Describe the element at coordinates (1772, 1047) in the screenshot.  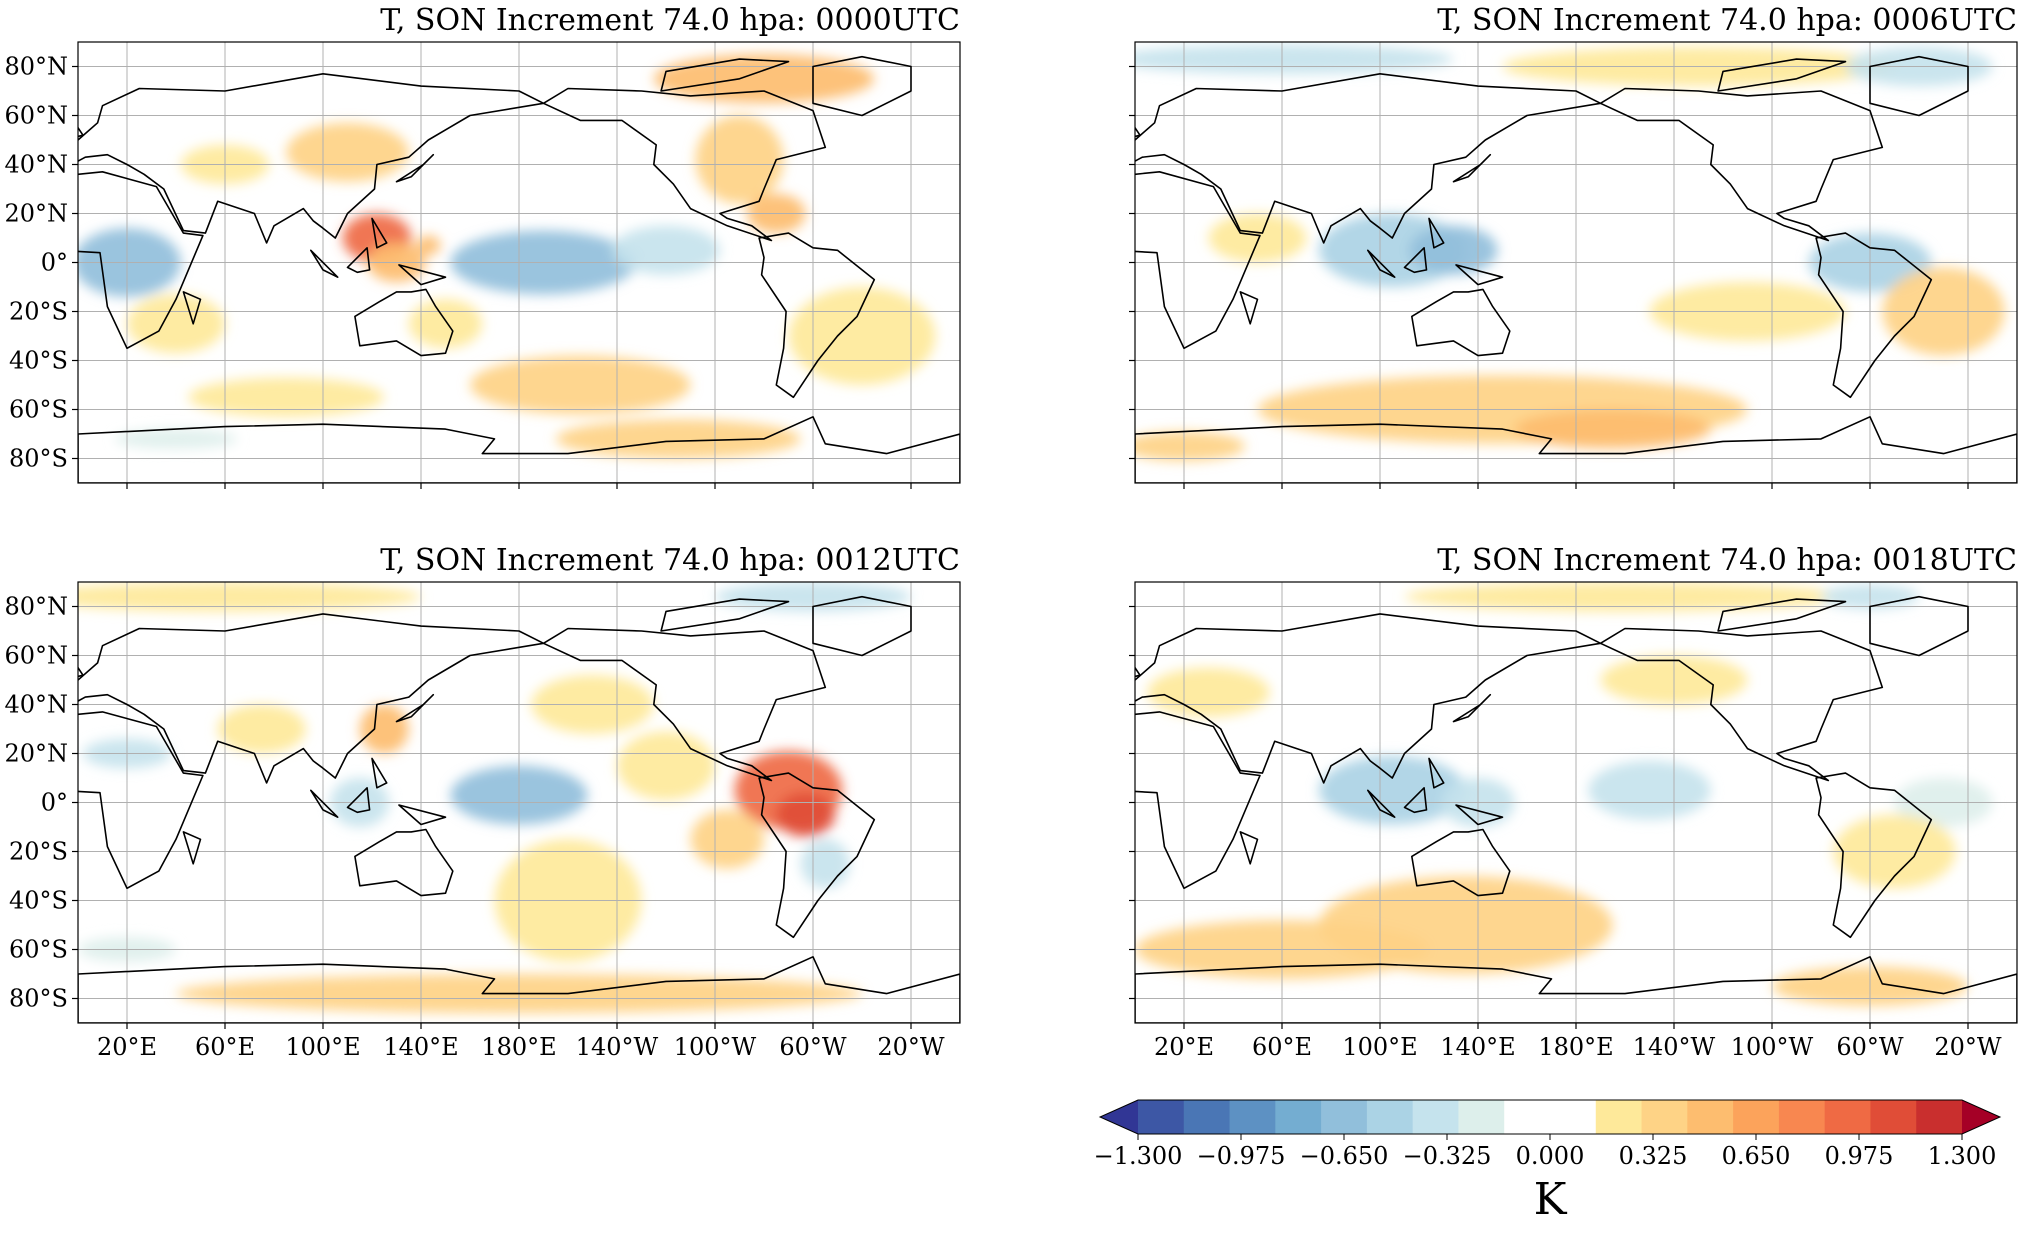
I see `lon-tick-label: 100°W` at that location.